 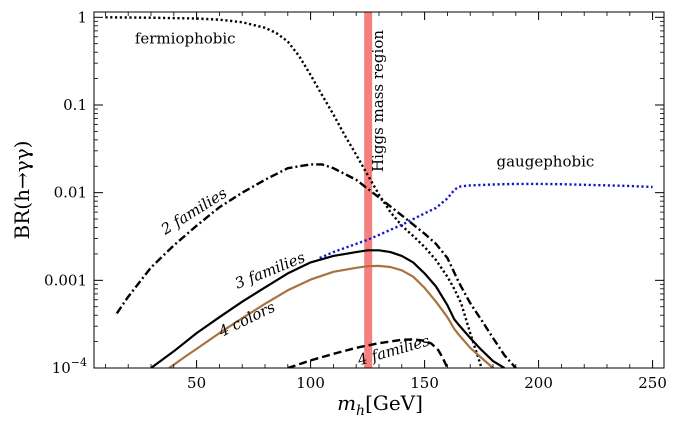 I want to click on y-tick-label-base: 0.1, so click(x=75, y=105).